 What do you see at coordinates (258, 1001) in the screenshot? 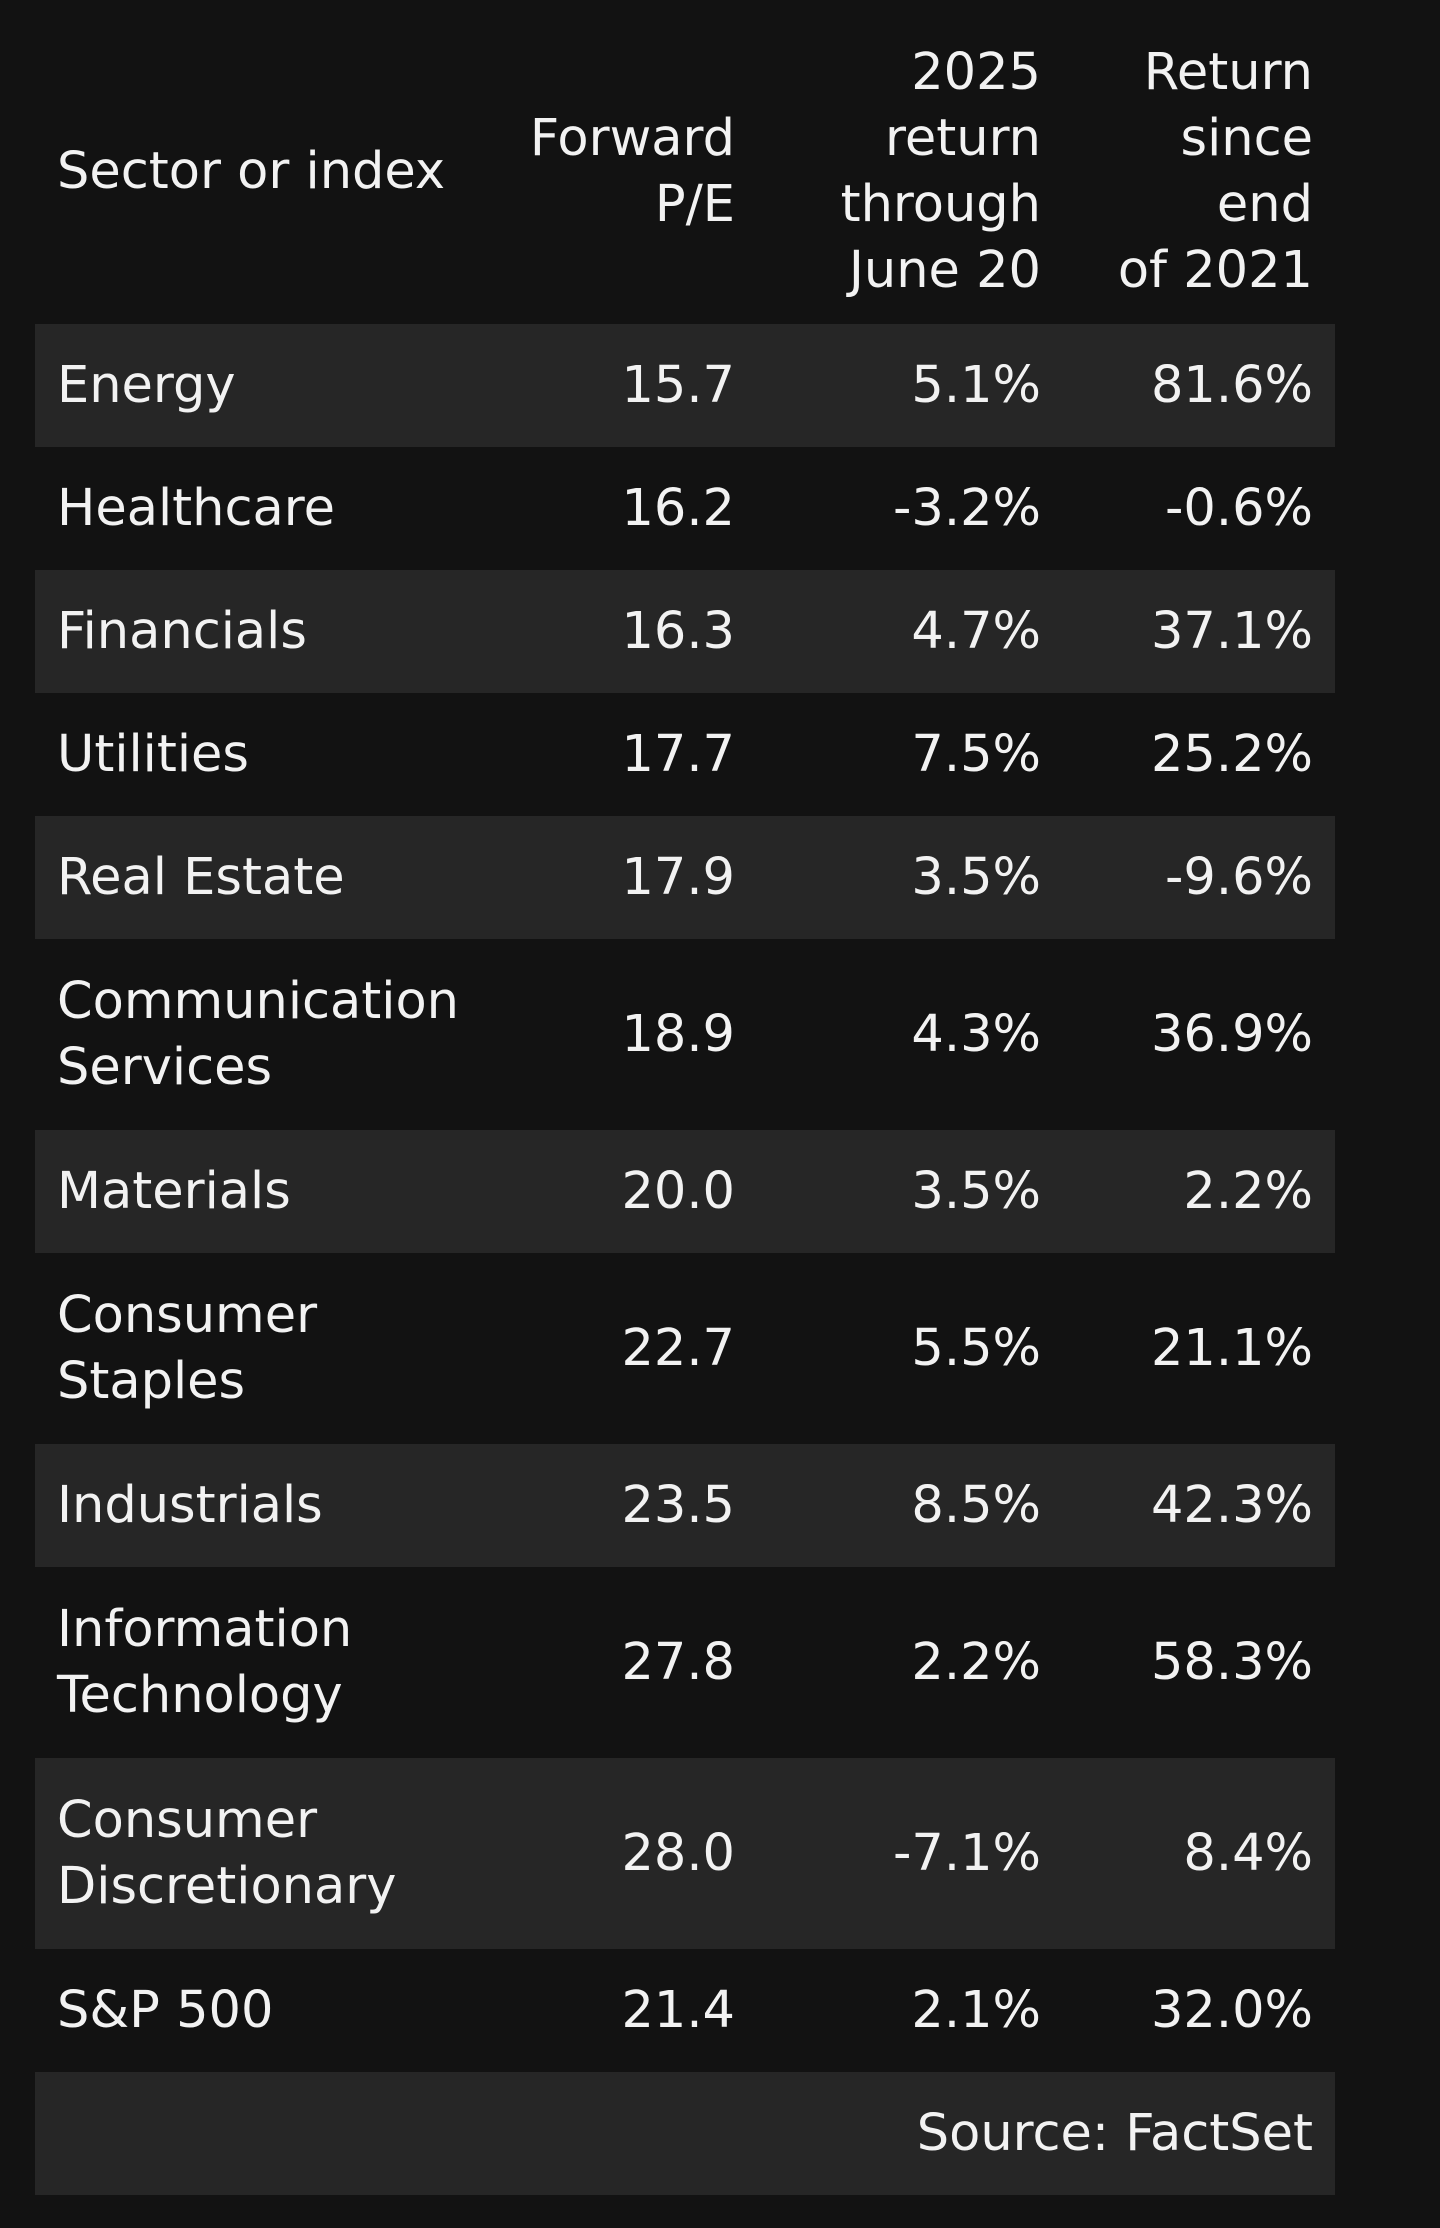
I see `text-line: Communication` at bounding box center [258, 1001].